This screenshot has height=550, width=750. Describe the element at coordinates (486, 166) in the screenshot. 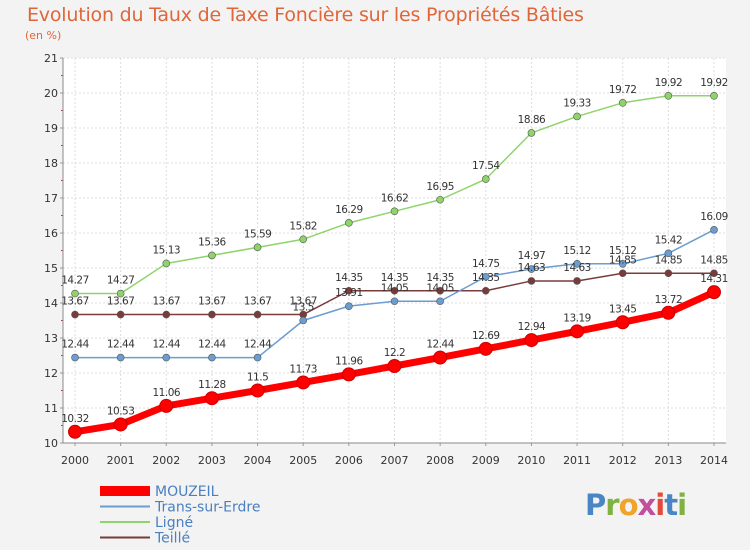

I see `data-label: 17.54` at that location.